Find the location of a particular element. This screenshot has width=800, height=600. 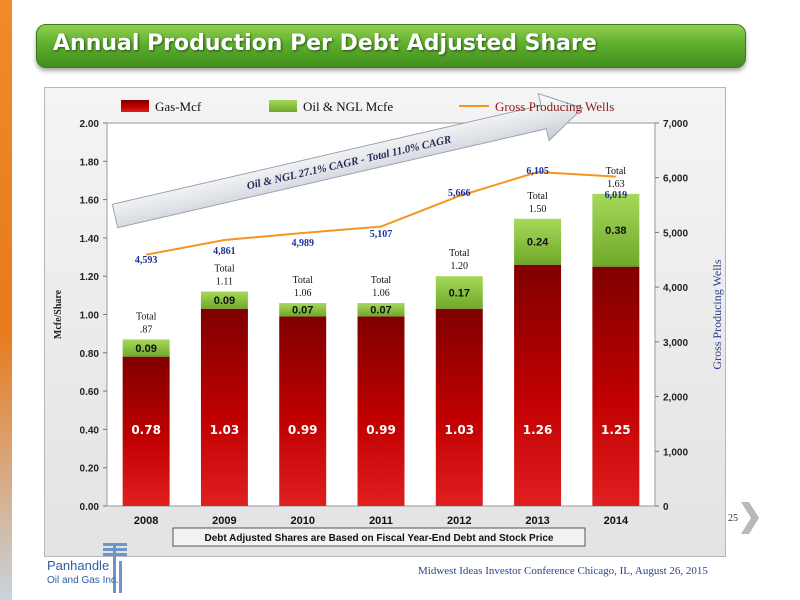

gas-value-label: 0.78 is located at coordinates (146, 430).